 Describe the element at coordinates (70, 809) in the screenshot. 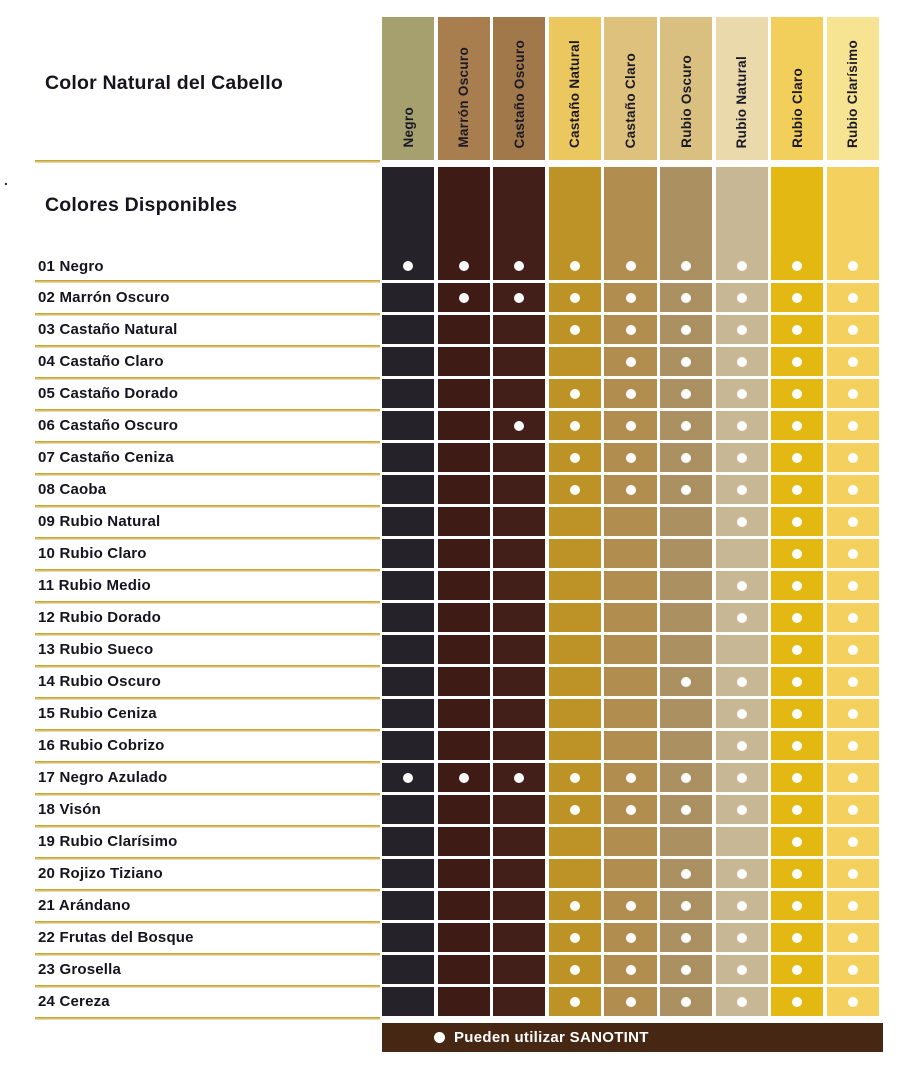

I see `row-label: 18 Visón` at that location.